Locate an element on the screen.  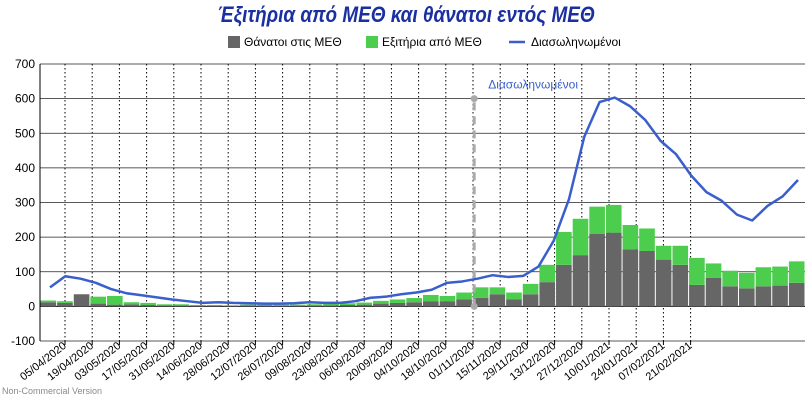
legend-label-intubated: Διασωληνωμένοι is located at coordinates (576, 42).